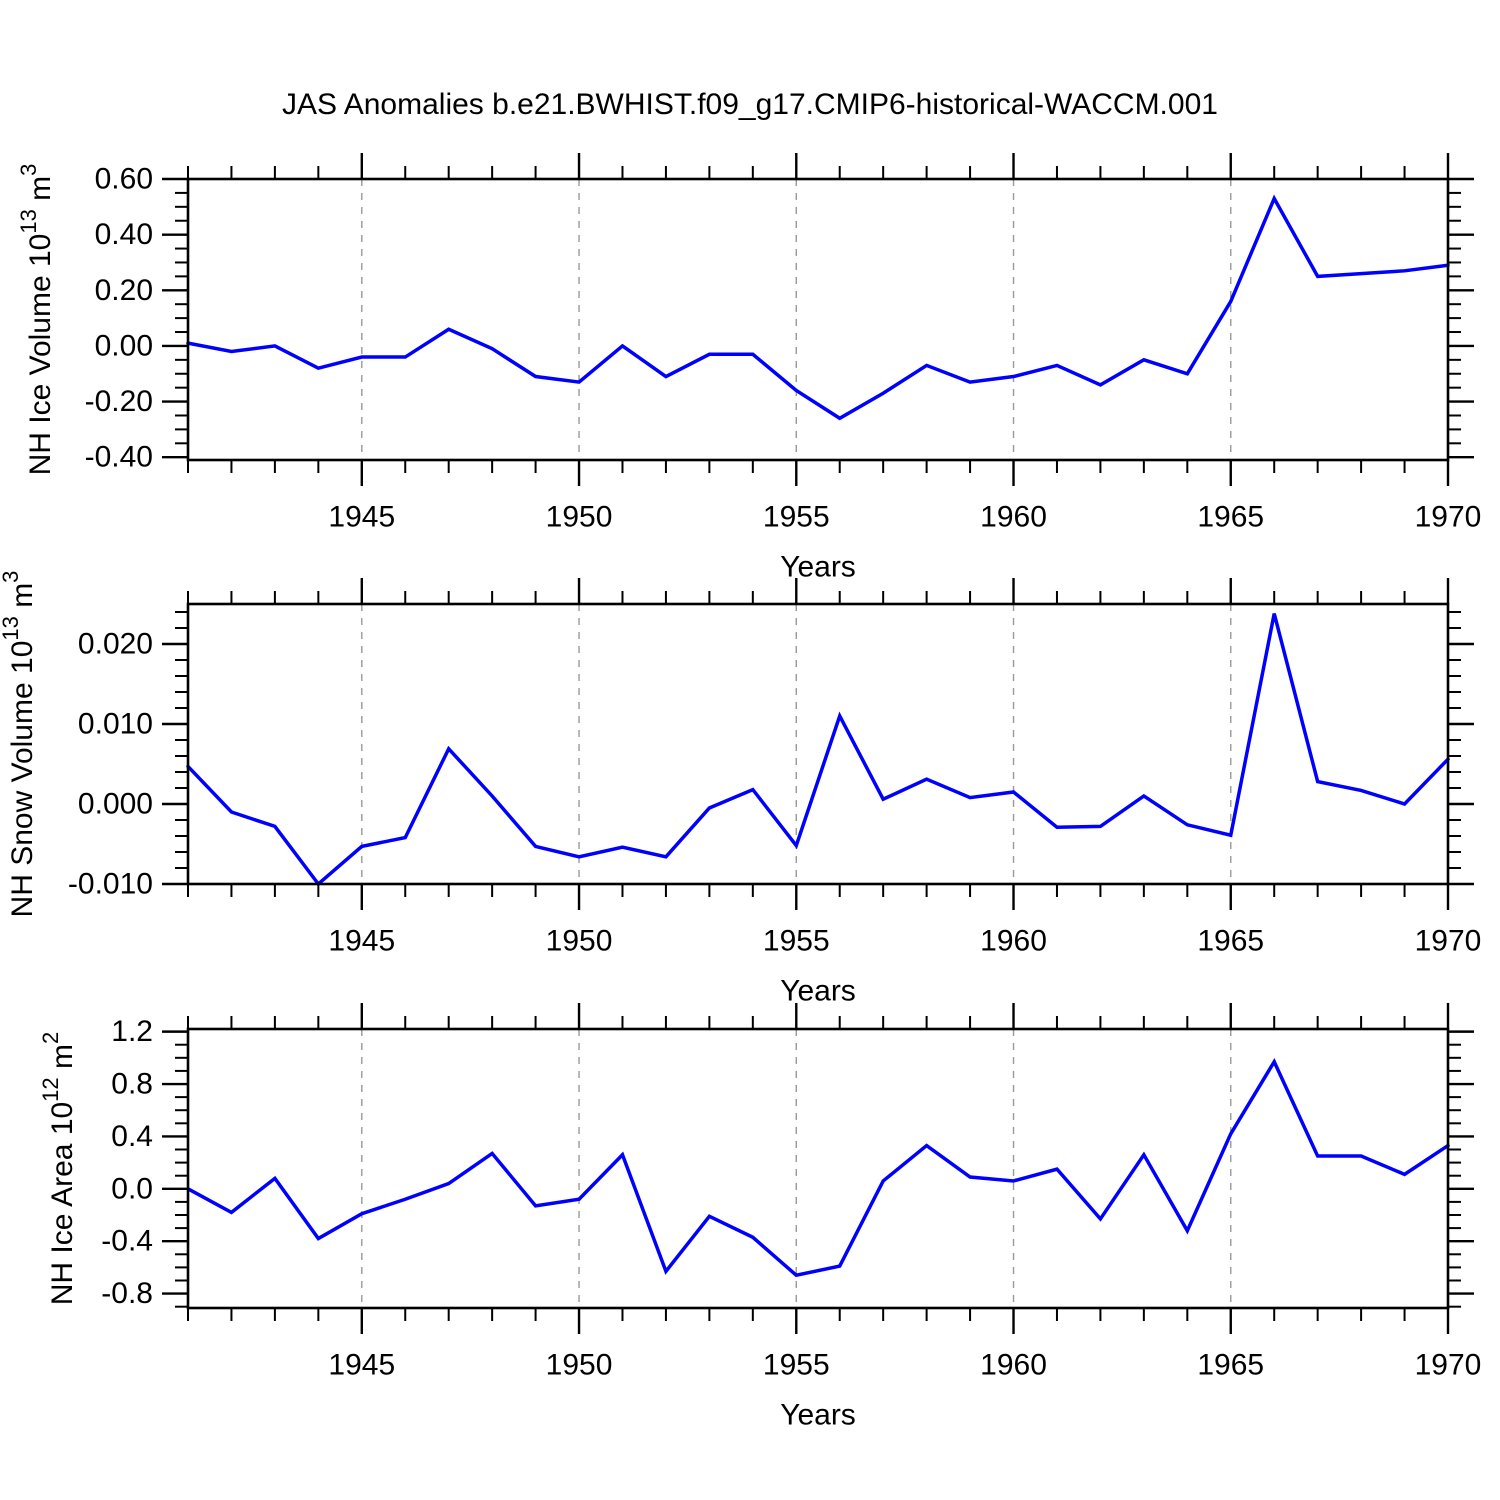 The image size is (1500, 1500). I want to click on panel-nh-snow-volume-y-tick-label: 0.020, so click(115, 644).